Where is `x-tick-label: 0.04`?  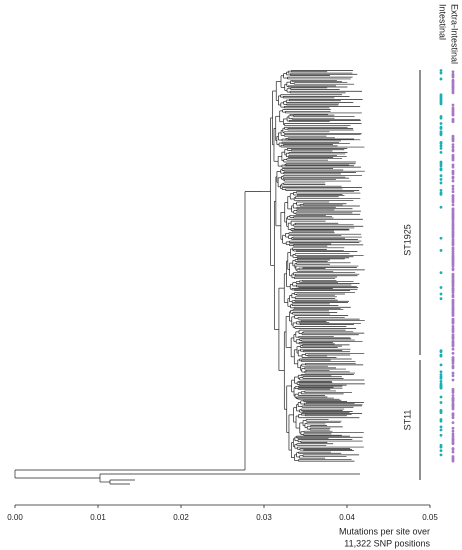
x-tick-label: 0.04 is located at coordinates (347, 517).